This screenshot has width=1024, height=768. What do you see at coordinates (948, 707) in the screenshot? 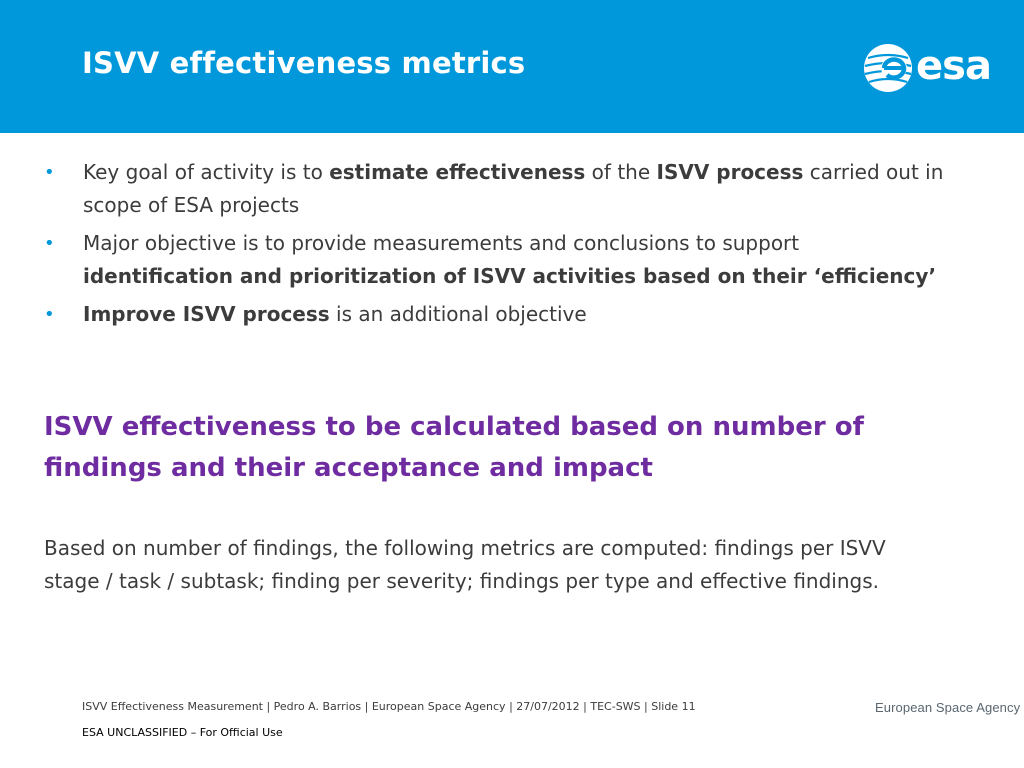
I see `footer-agency-wordmark: European Space Agency` at bounding box center [948, 707].